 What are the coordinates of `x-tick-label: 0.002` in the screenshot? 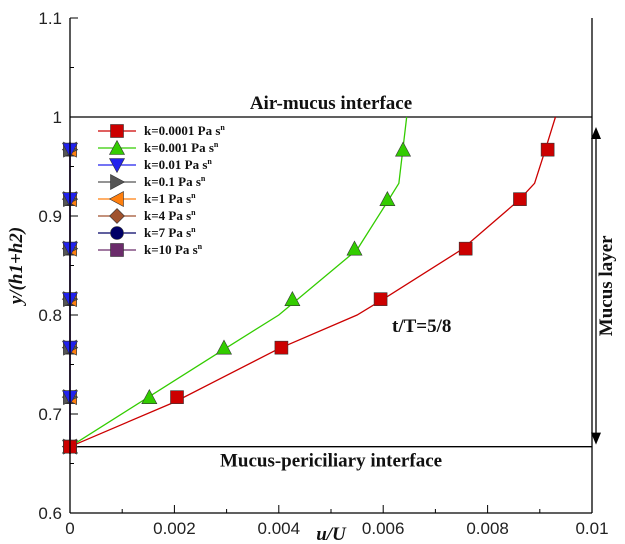 It's located at (174, 528).